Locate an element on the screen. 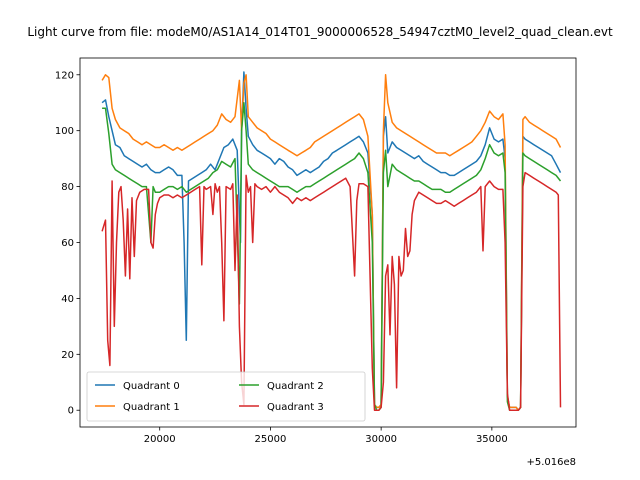  y-axis: 0 20 40 60 80 100 120 is located at coordinates (67, 243).